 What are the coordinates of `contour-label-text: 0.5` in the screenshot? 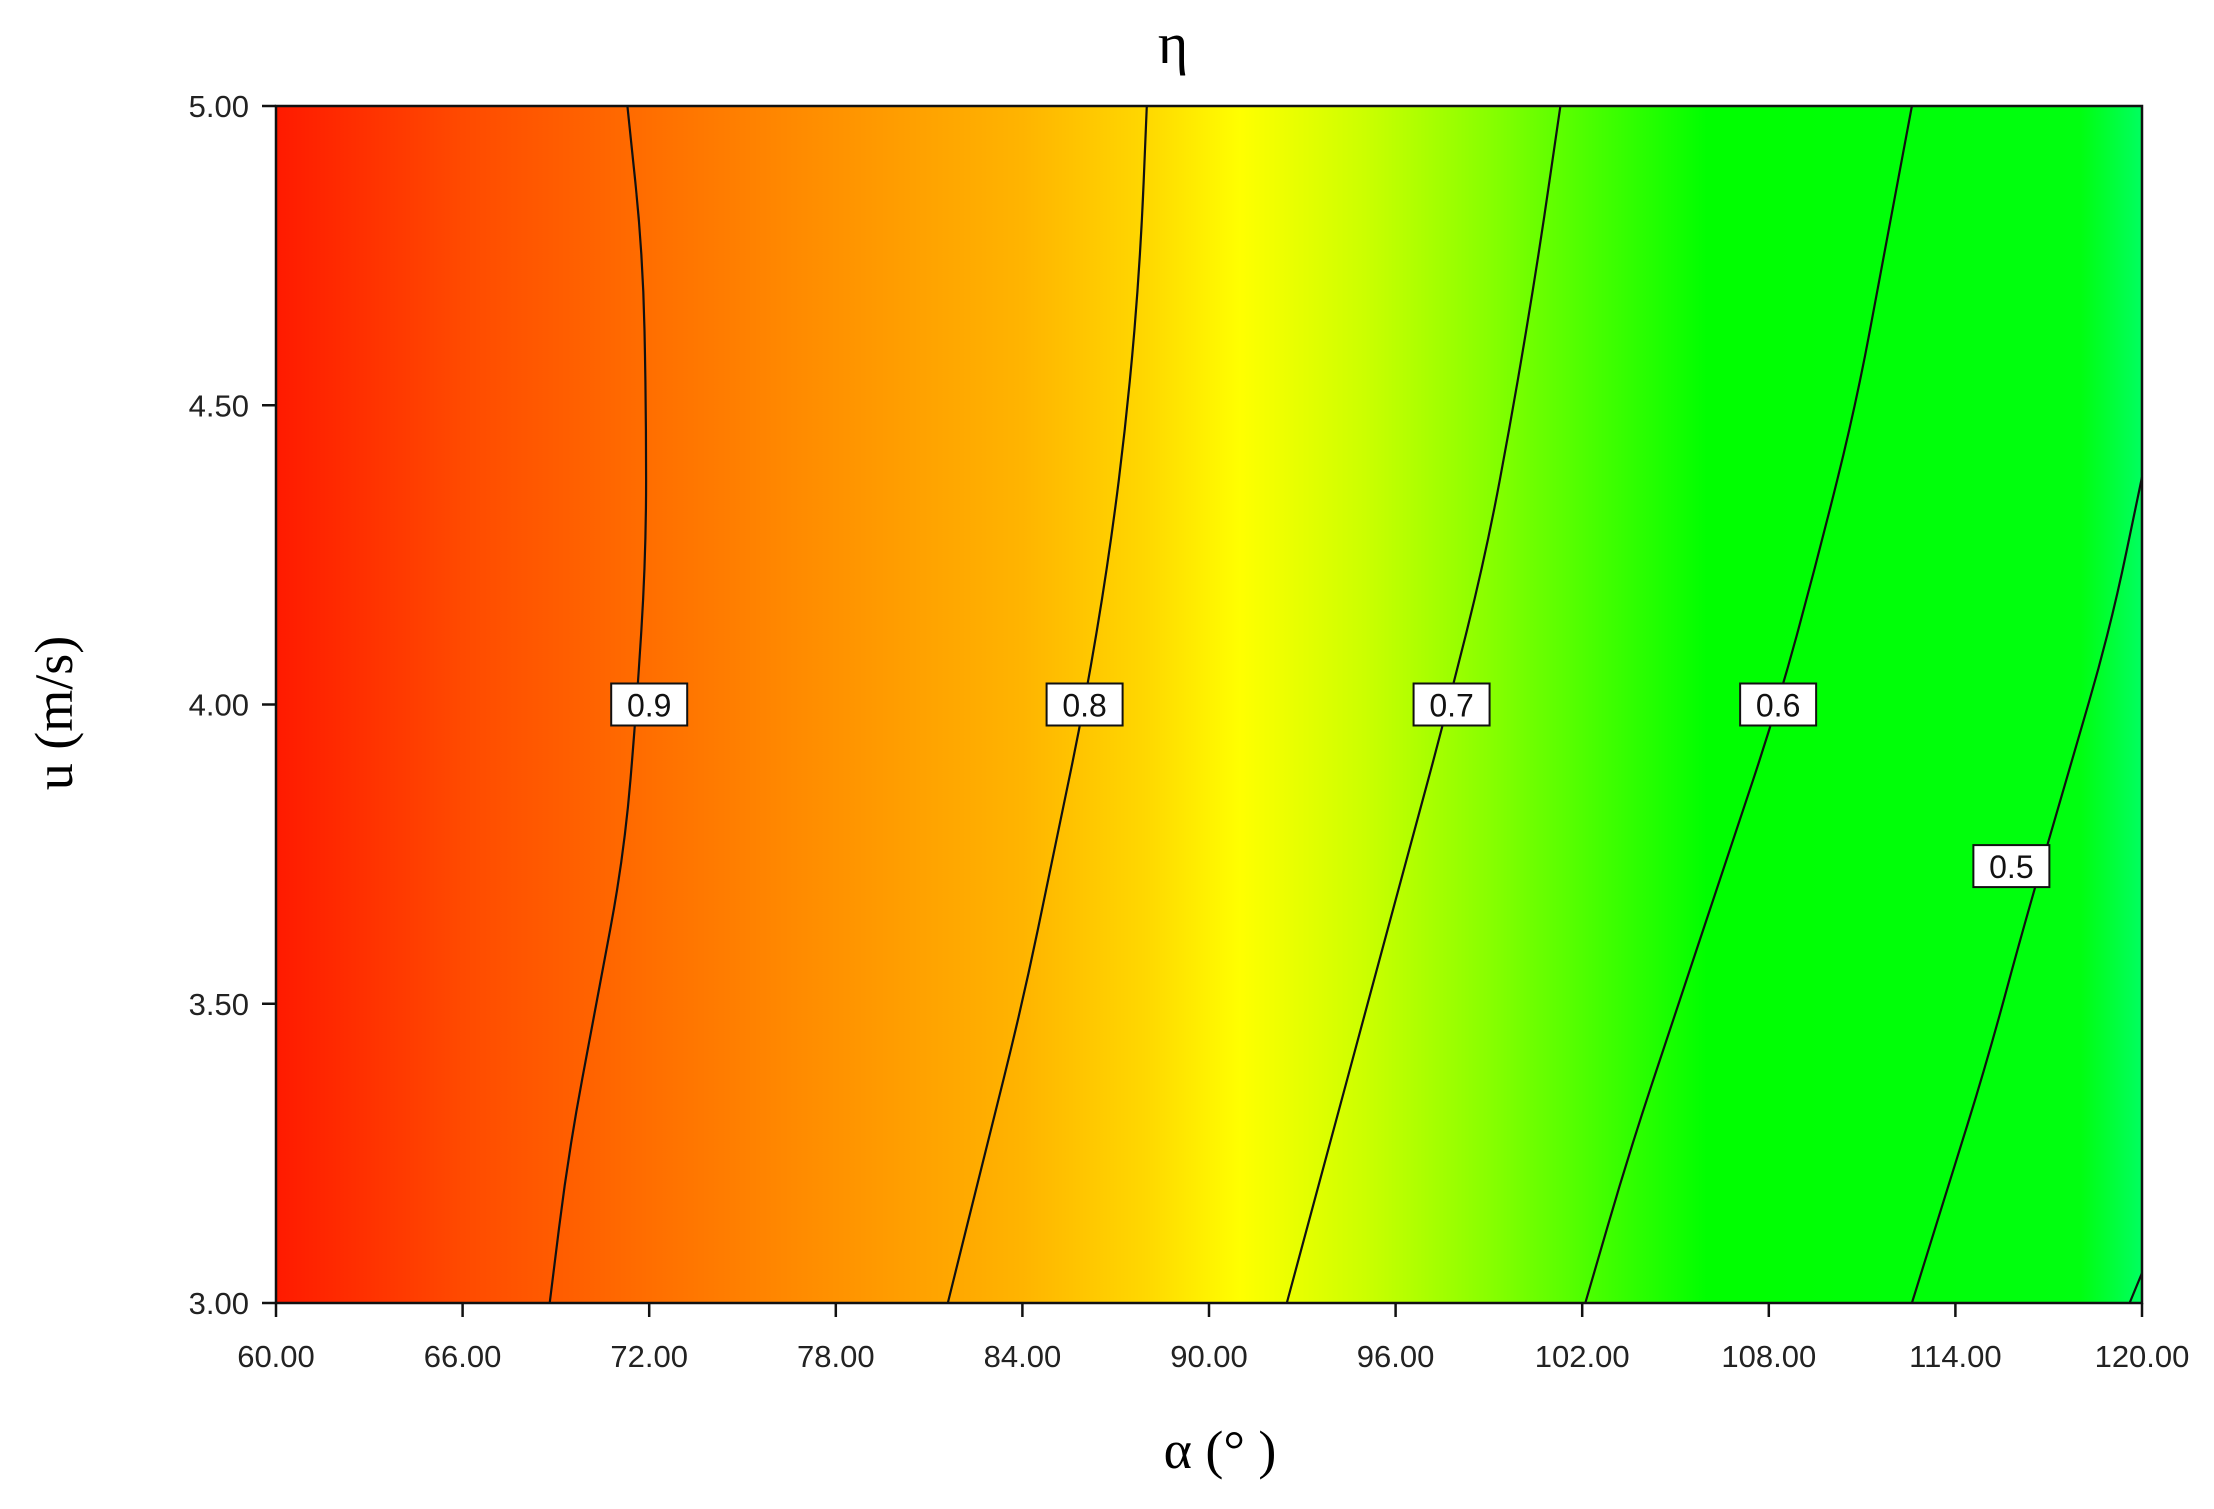 It's located at (2011, 867).